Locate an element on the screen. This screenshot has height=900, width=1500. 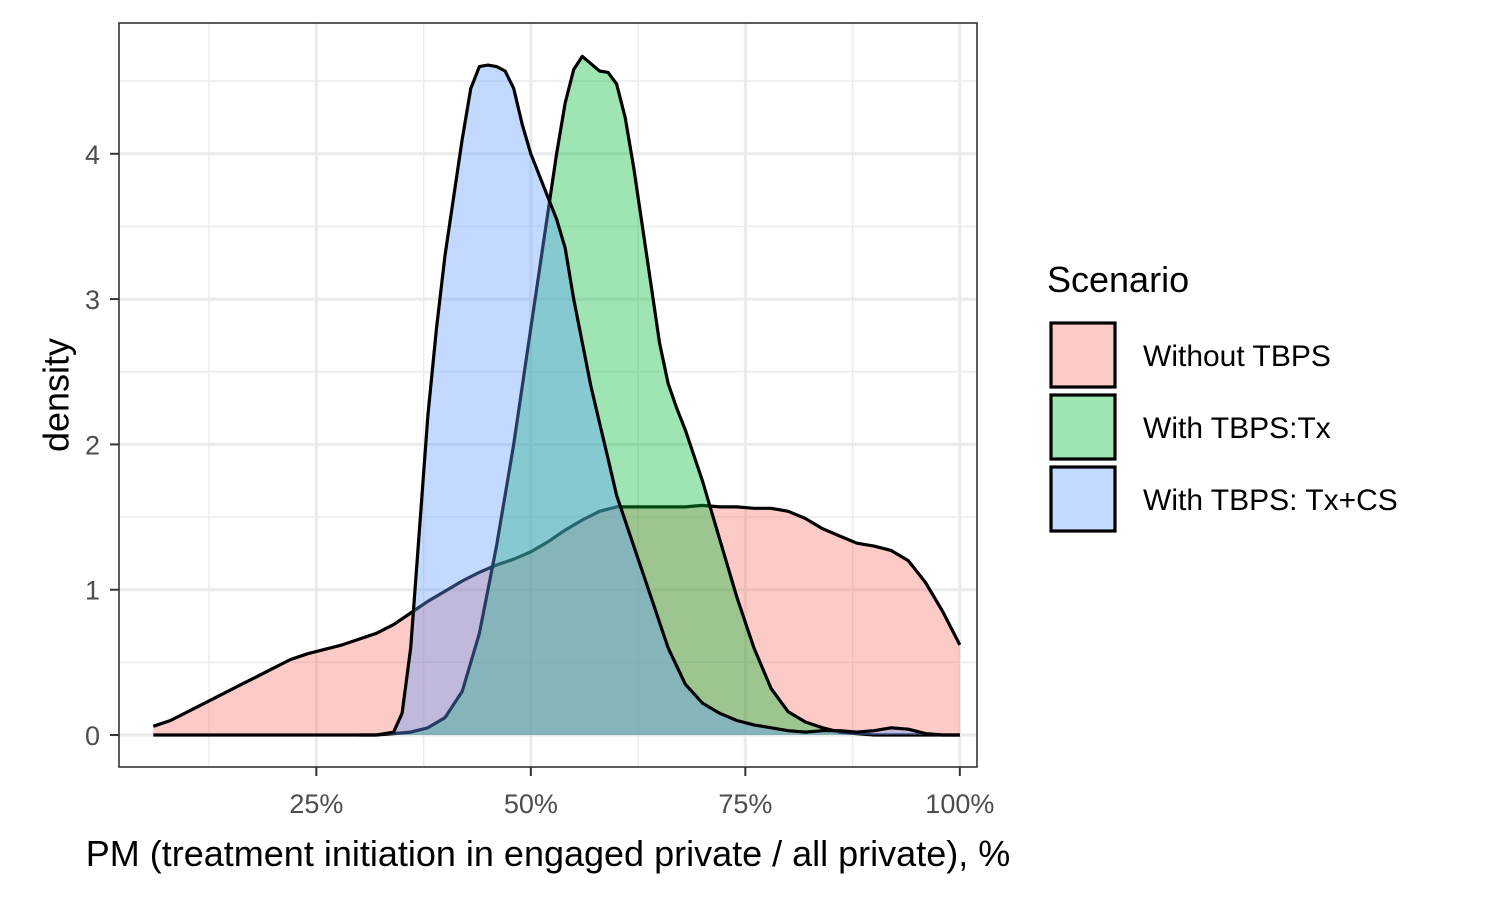
y-axis: 0 1 2 3 4 is located at coordinates (102, 445).